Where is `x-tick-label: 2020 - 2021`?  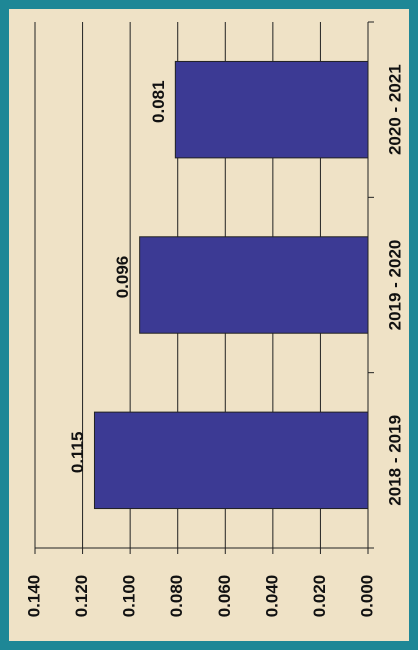
x-tick-label: 2020 - 2021 is located at coordinates (394, 109).